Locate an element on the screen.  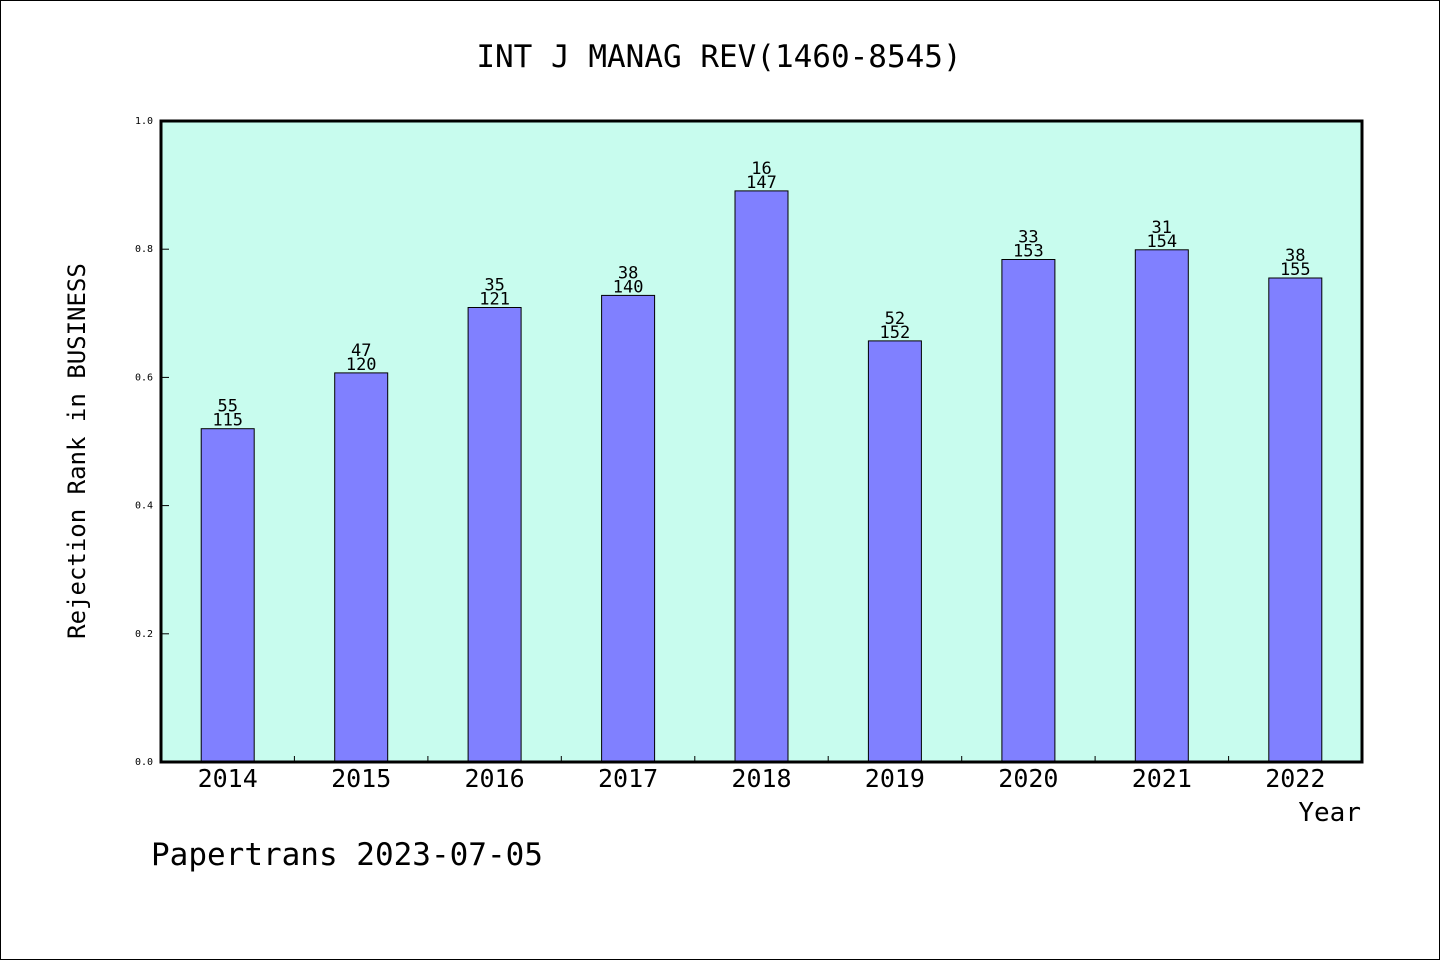
footer-text: Papertrans 2023-07-05 is located at coordinates (347, 855).